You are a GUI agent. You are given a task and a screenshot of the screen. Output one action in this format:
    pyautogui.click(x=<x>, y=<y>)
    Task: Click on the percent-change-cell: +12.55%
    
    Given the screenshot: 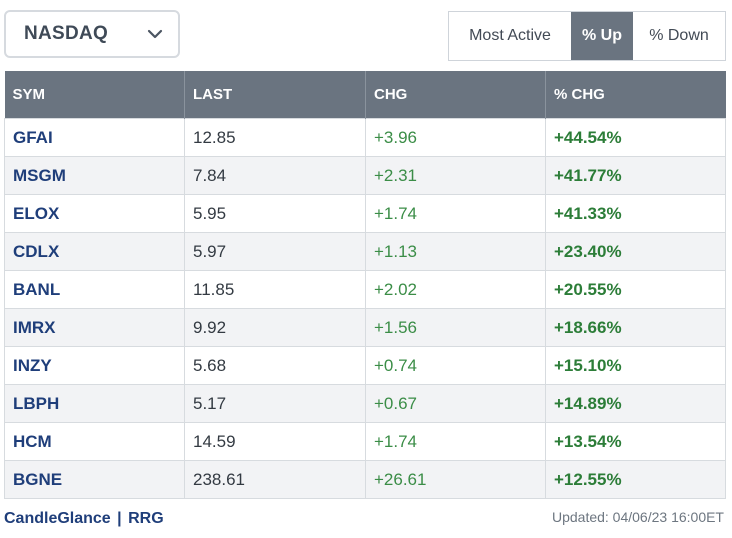 What is the action you would take?
    pyautogui.click(x=635, y=479)
    